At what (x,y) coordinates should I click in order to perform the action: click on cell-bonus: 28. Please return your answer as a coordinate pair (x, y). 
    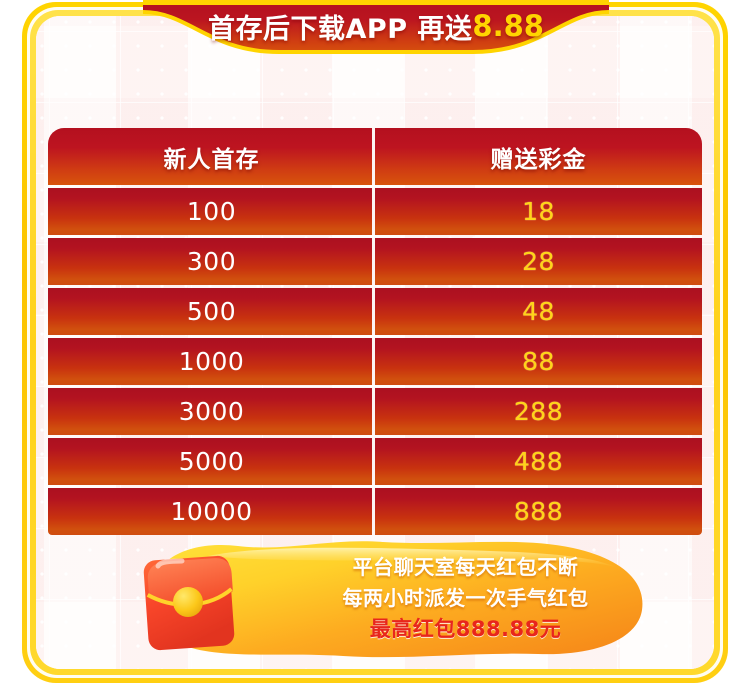
    Looking at the image, I should click on (538, 261).